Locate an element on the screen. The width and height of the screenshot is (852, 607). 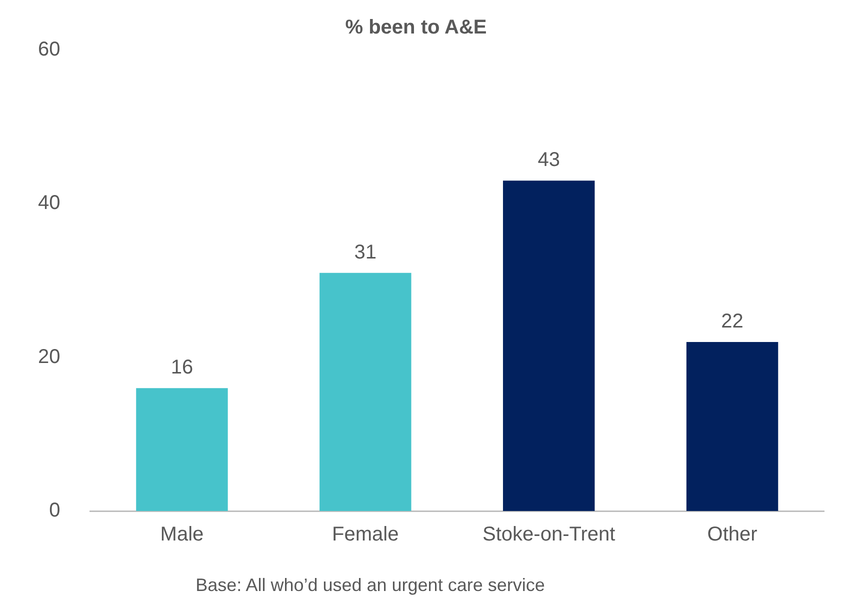
x-tick-label: Female is located at coordinates (365, 535).